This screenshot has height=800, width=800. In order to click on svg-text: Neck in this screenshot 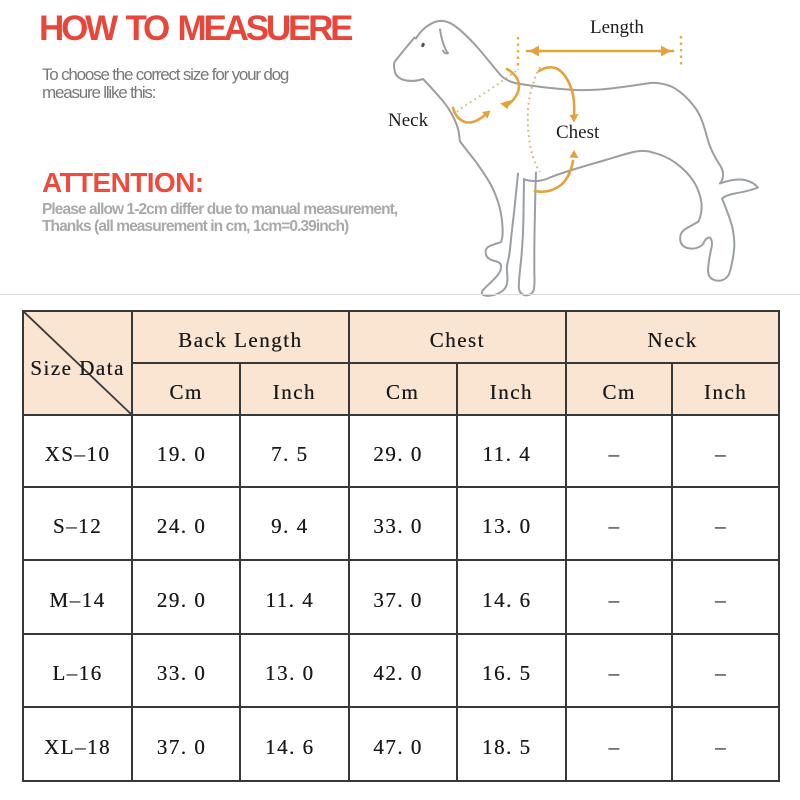, I will do `click(408, 120)`.